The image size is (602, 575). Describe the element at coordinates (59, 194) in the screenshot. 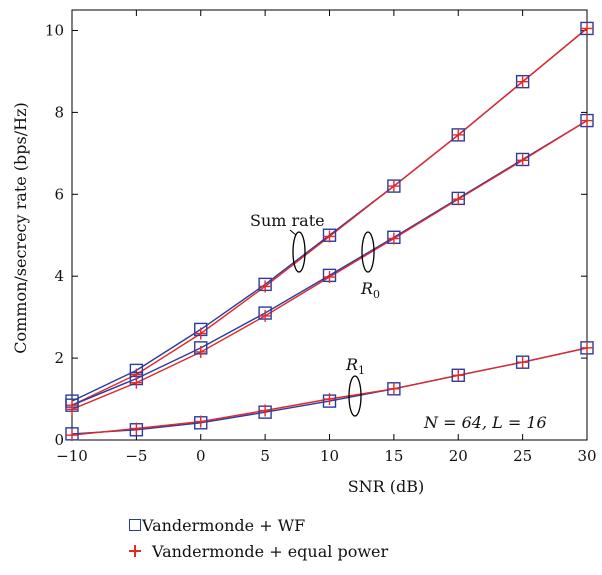

I see `y-tick-label: 6` at that location.